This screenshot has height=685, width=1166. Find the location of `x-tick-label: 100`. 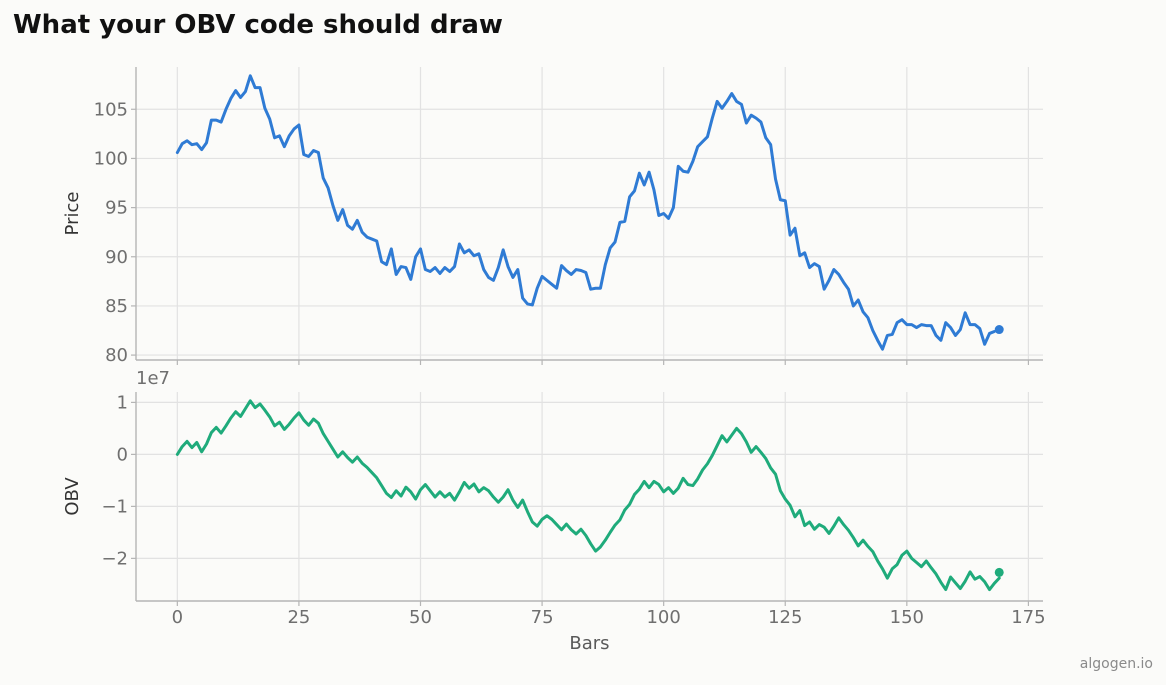

x-tick-label: 100 is located at coordinates (663, 617).